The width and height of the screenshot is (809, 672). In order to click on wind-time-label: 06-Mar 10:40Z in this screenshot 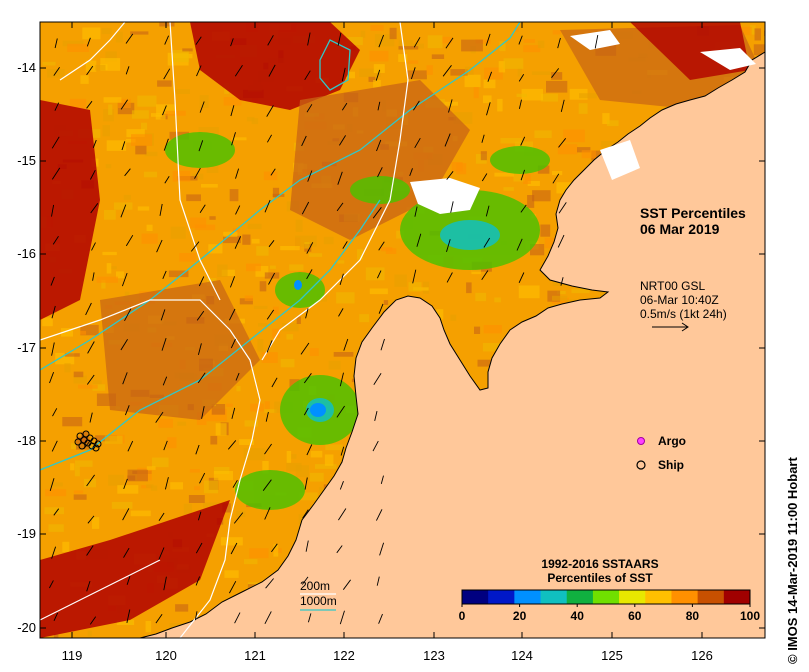, I will do `click(679, 300)`.